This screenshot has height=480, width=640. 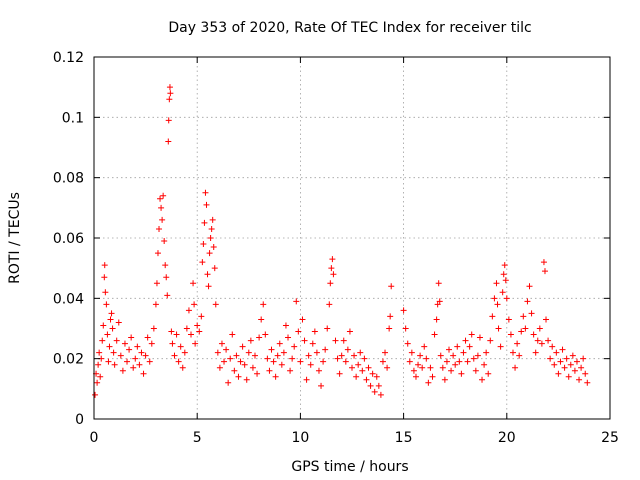 What do you see at coordinates (68, 179) in the screenshot?
I see `y-tick-label: 0.08` at bounding box center [68, 179].